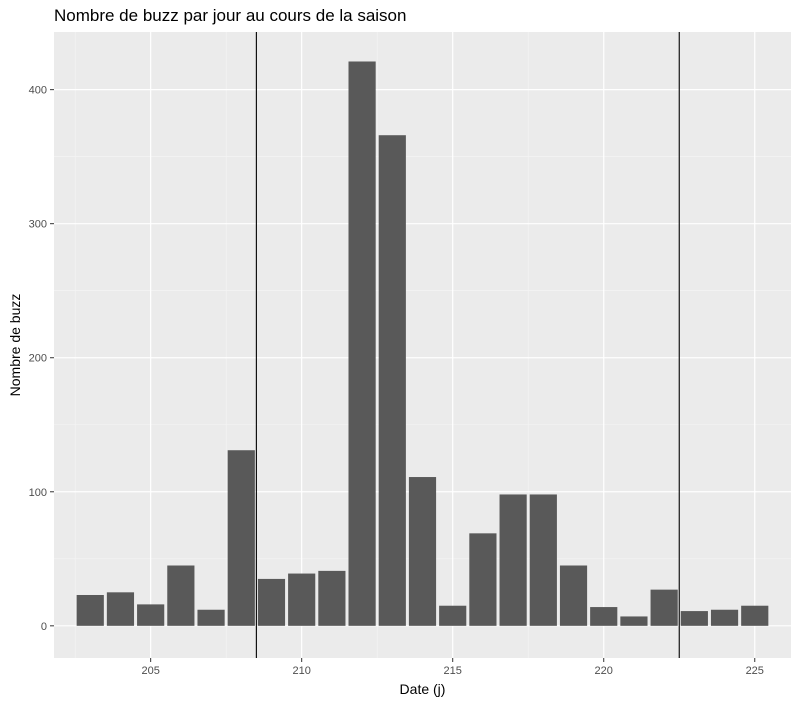  I want to click on y-tick-label: 100, so click(38, 493).